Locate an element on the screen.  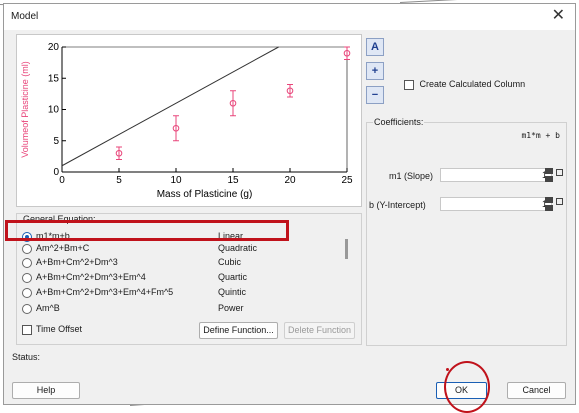
equation-text: A+Bm+Cm^2+Dm^3+Em^4 is located at coordinates (91, 277).